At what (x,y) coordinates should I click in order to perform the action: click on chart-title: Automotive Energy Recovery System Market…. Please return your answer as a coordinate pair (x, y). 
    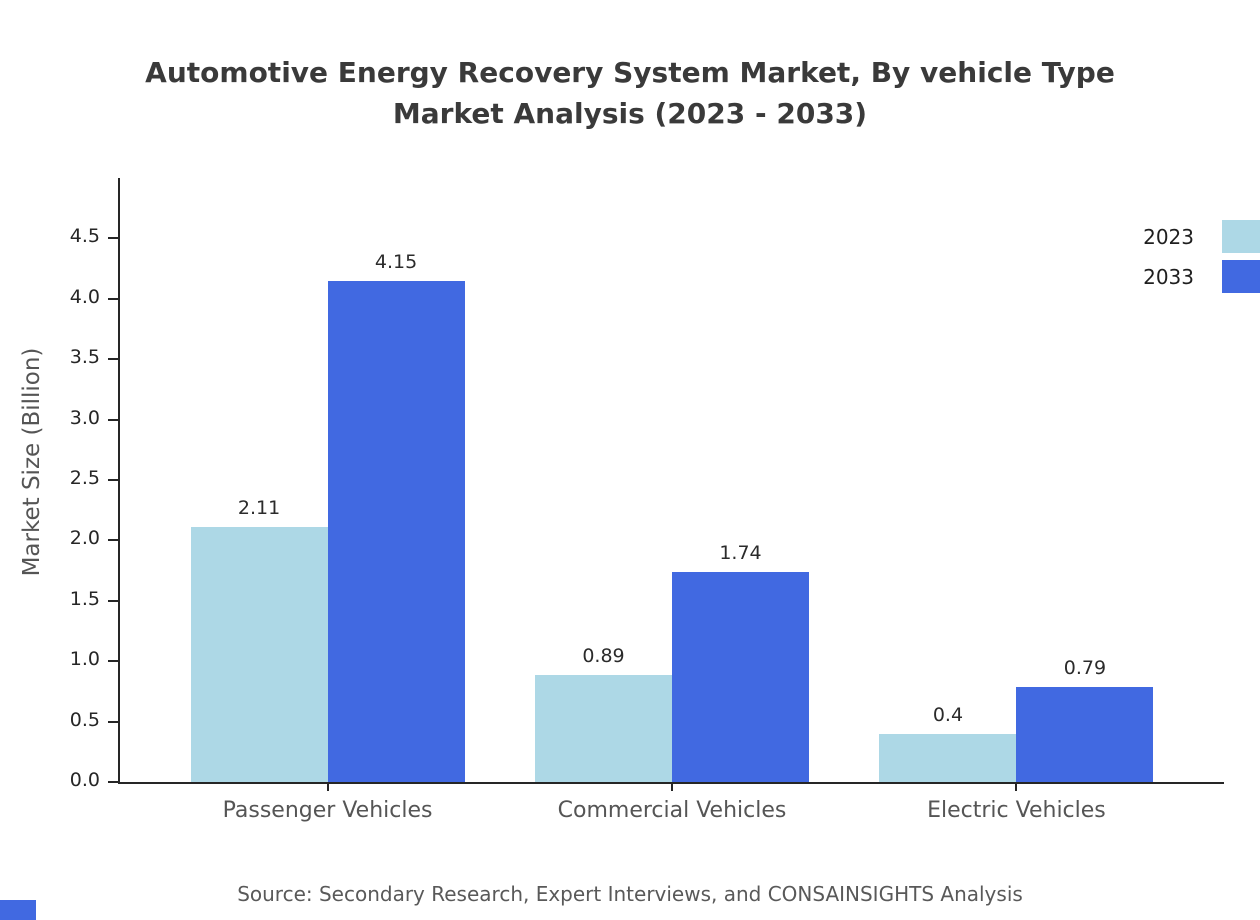
    Looking at the image, I should click on (630, 93).